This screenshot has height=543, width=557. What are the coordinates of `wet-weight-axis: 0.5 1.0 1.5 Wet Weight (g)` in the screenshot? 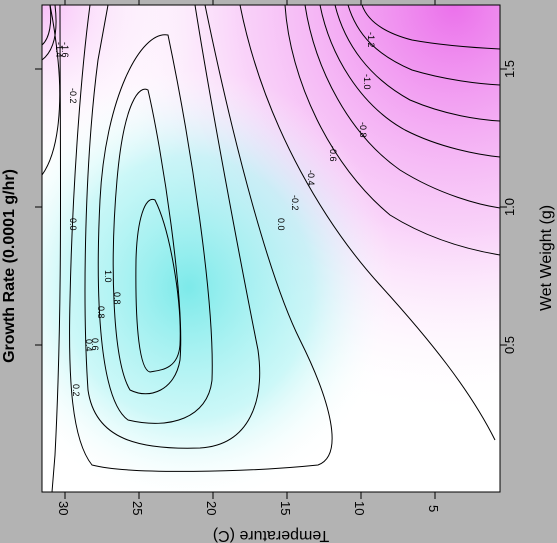 It's located at (528, 207).